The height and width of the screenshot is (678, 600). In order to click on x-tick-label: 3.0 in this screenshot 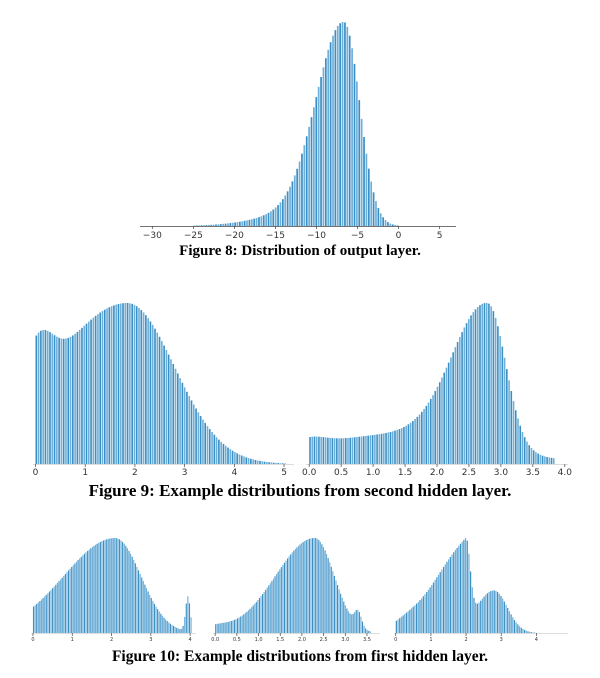, I will do `click(345, 640)`.